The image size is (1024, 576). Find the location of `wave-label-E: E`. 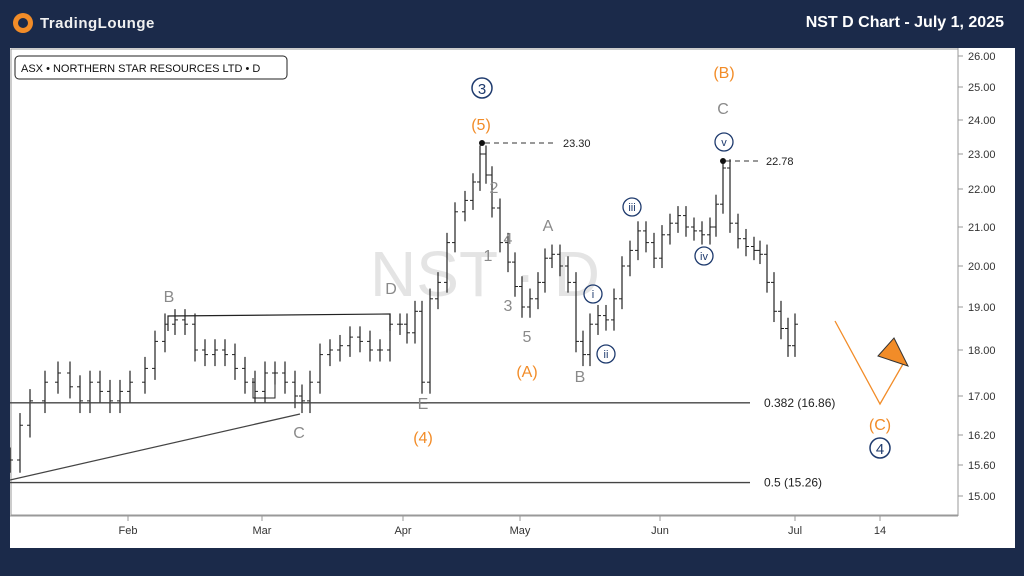

wave-label-E: E is located at coordinates (423, 404).